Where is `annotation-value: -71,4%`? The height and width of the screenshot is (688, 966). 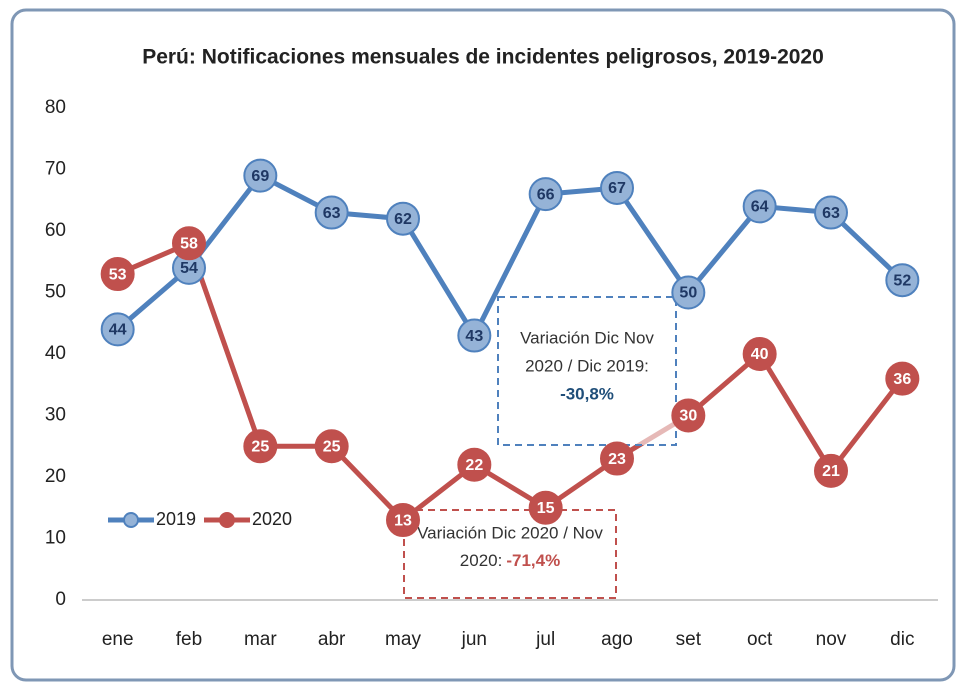 annotation-value: -71,4% is located at coordinates (533, 560).